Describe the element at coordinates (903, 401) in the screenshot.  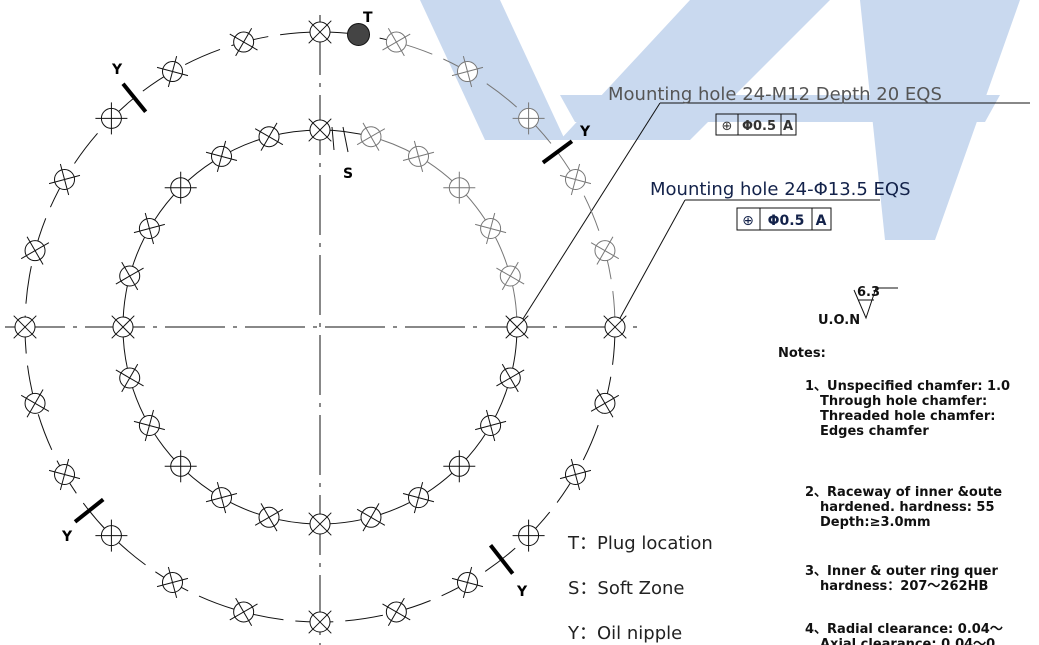
I see `note-line: Through hole chamfer:` at that location.